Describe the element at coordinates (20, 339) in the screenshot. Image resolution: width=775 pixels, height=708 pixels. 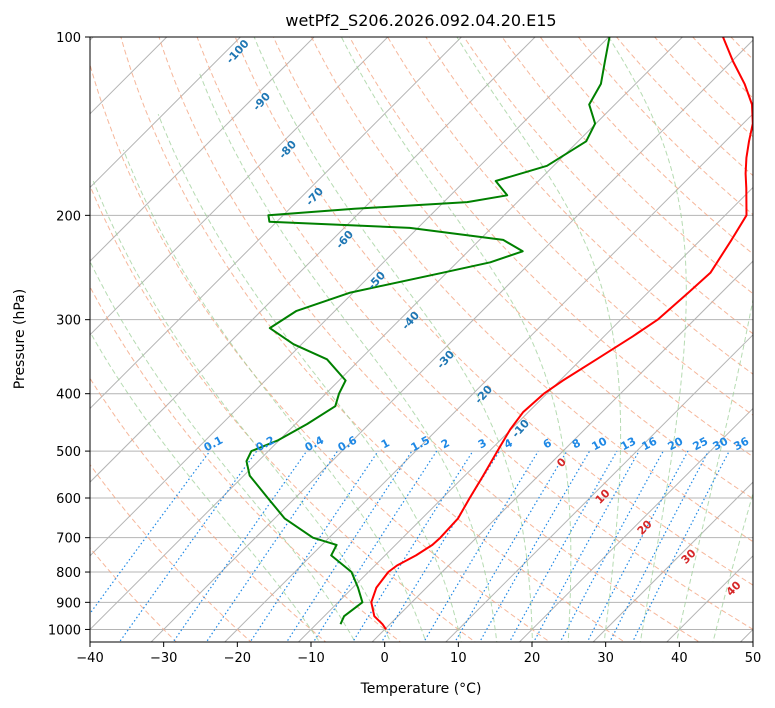
I see `y-axis-label: Pressure (hPa)` at that location.